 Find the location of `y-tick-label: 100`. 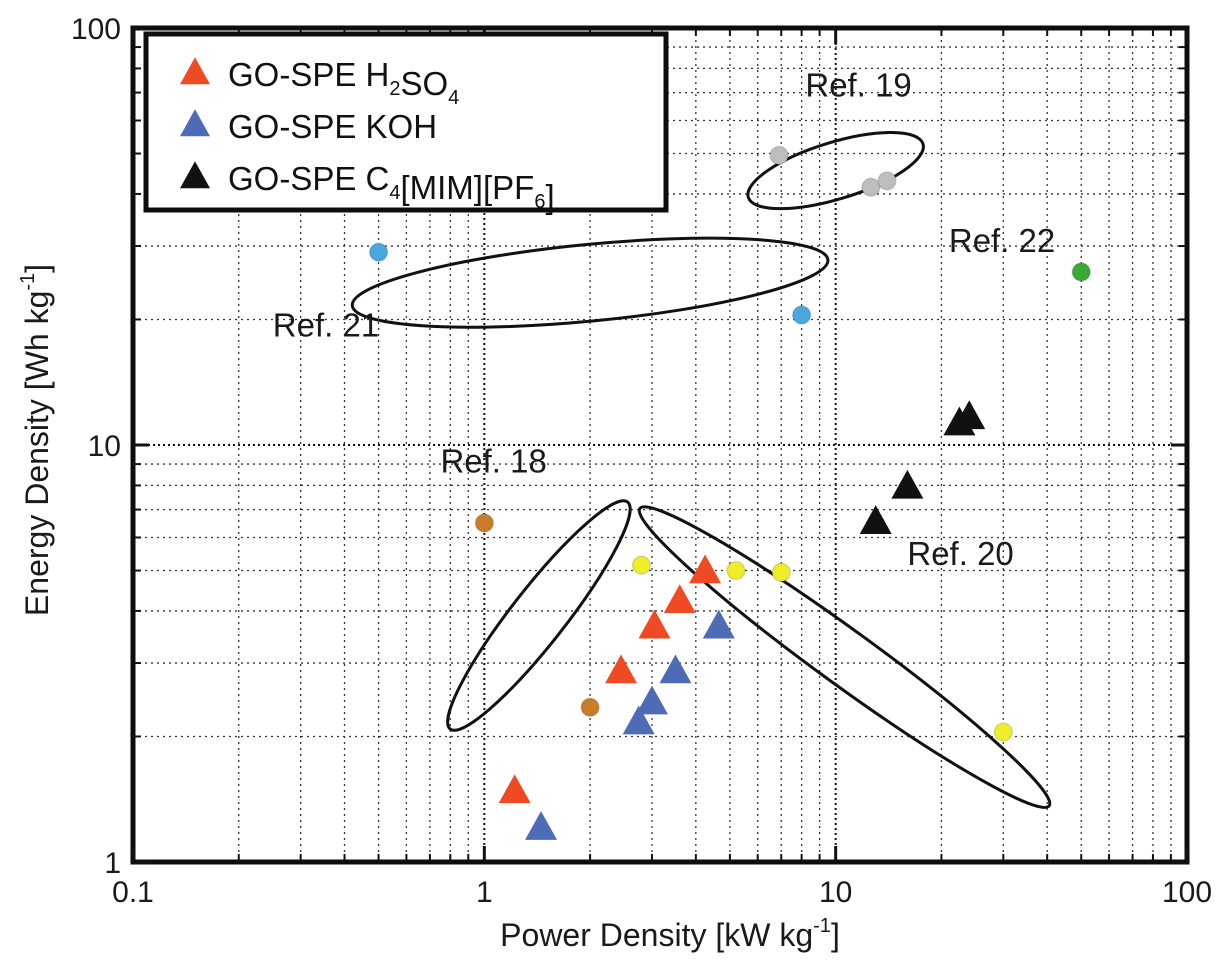

y-tick-label: 100 is located at coordinates (96, 29).